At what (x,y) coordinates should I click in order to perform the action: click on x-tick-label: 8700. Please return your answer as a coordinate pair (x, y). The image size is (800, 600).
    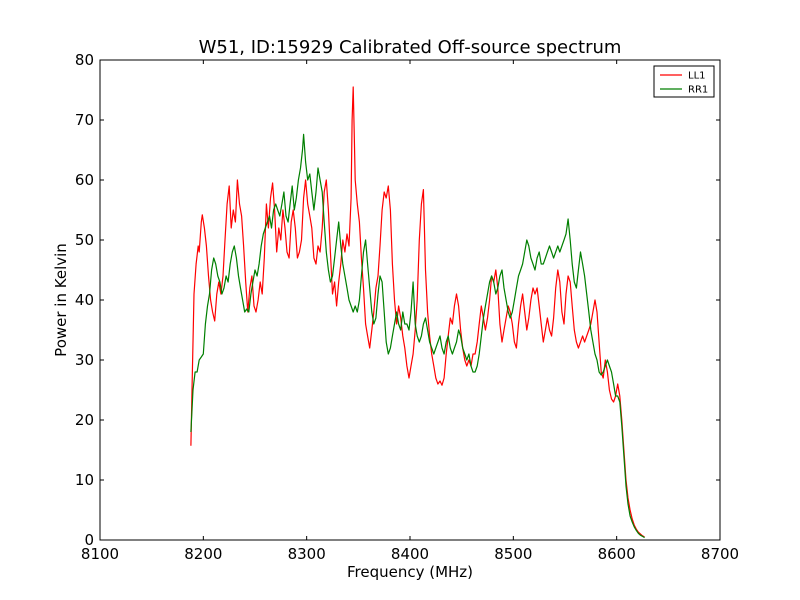
    Looking at the image, I should click on (720, 554).